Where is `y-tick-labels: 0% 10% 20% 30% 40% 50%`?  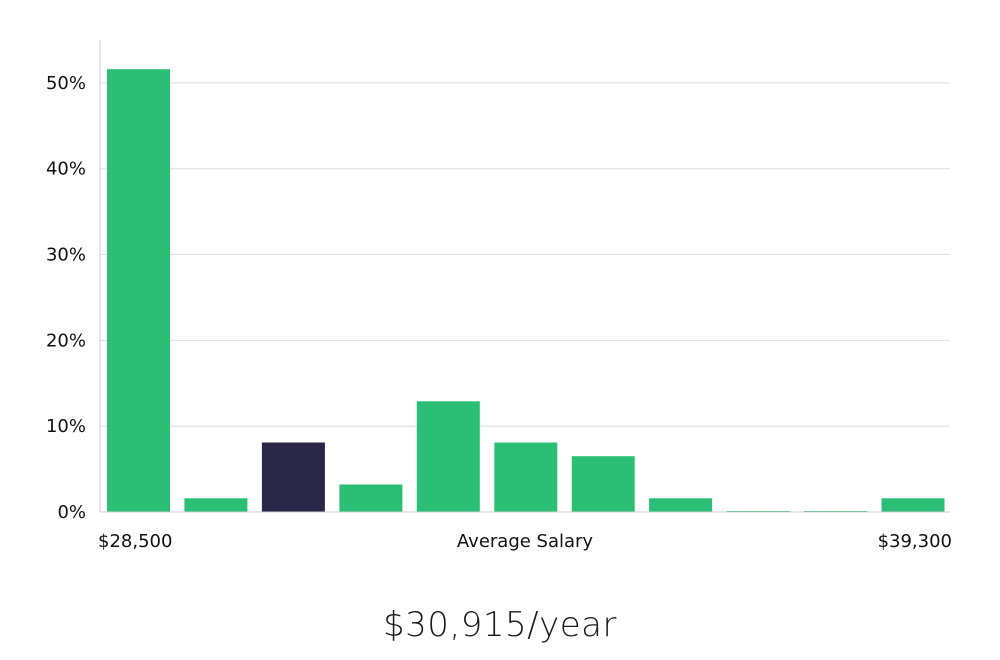 y-tick-labels: 0% 10% 20% 30% 40% 50% is located at coordinates (66, 298).